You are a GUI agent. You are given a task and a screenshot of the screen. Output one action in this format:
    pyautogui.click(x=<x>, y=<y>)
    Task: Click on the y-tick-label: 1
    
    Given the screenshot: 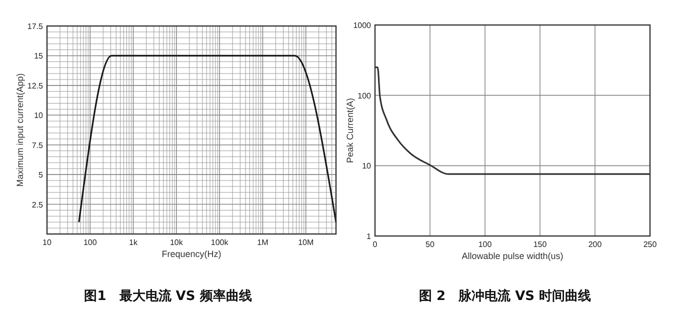 What is the action you would take?
    pyautogui.click(x=369, y=236)
    